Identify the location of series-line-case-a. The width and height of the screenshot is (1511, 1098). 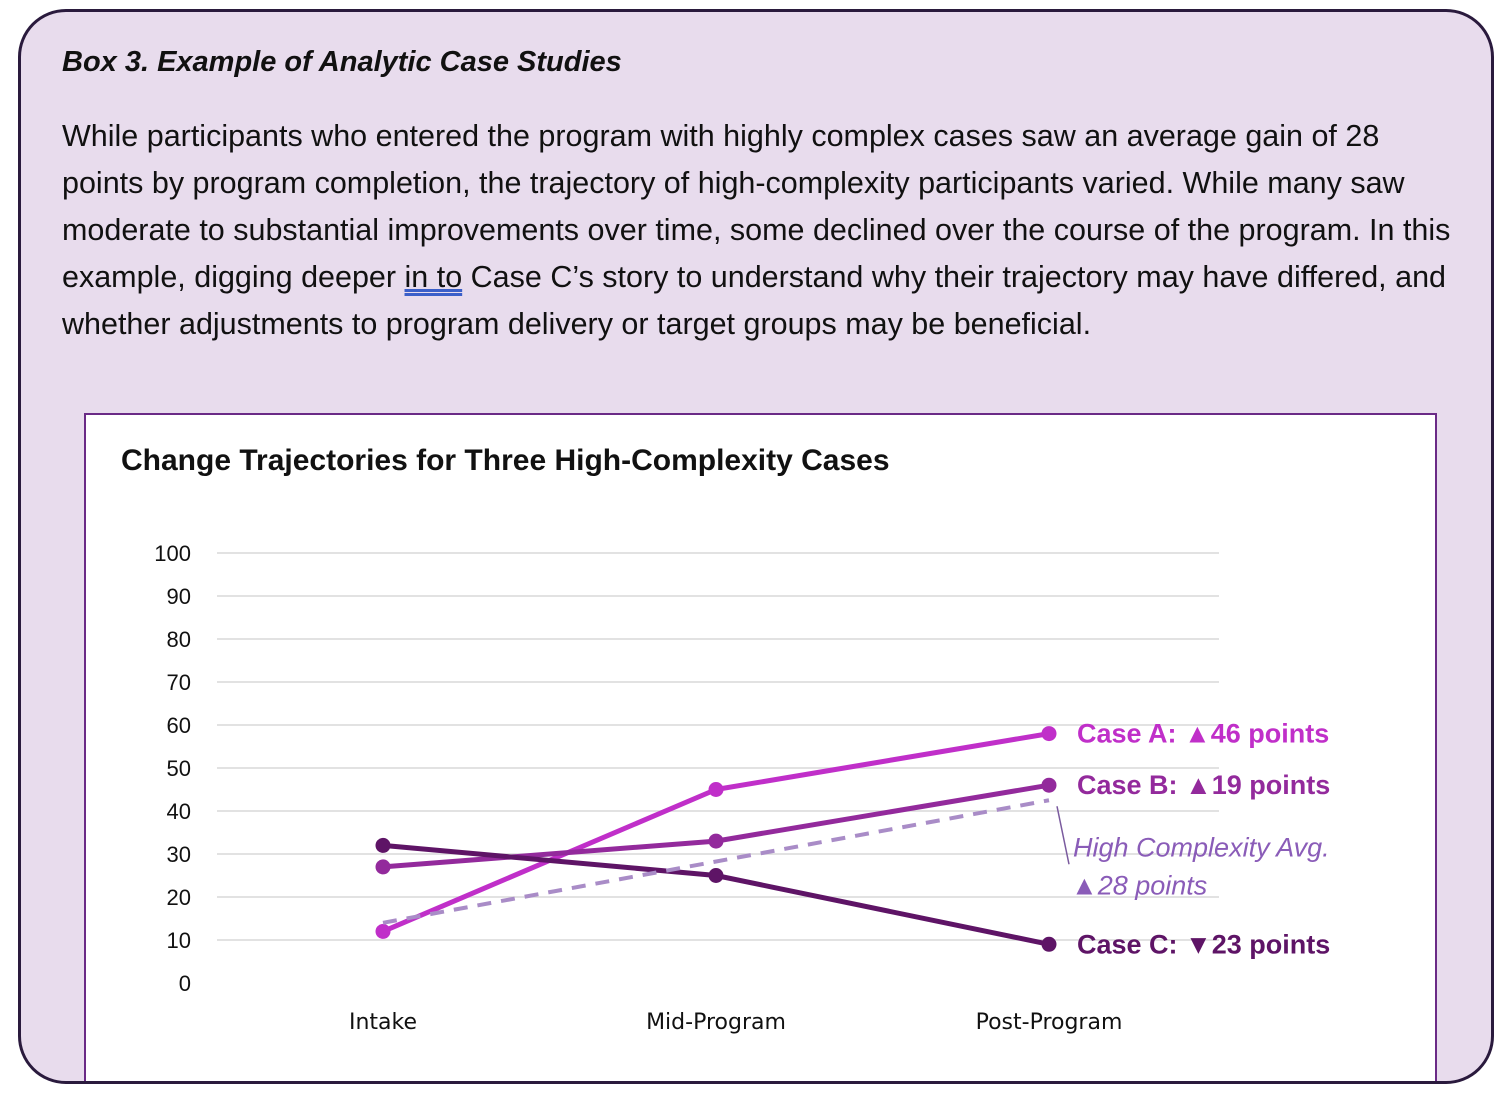
(716, 832).